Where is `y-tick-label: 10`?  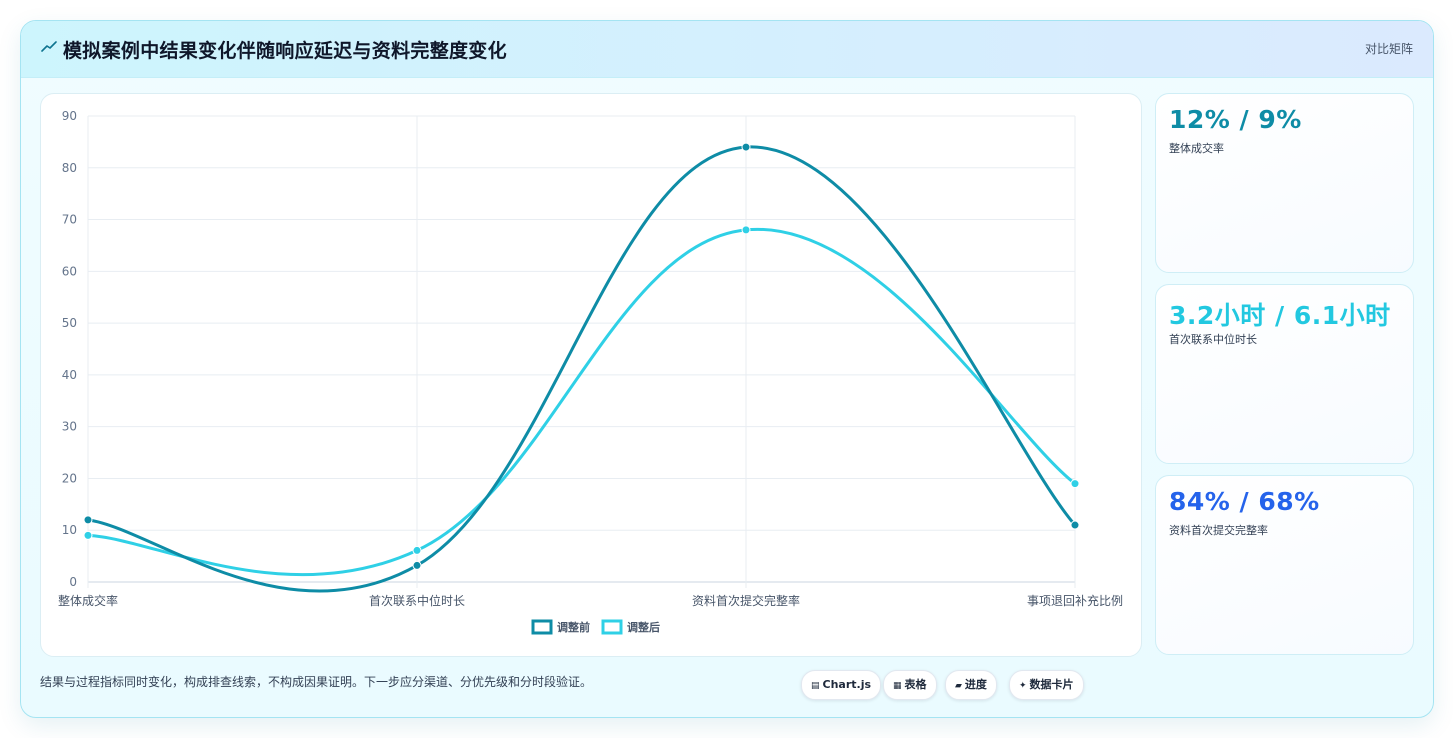
y-tick-label: 10 is located at coordinates (69, 530).